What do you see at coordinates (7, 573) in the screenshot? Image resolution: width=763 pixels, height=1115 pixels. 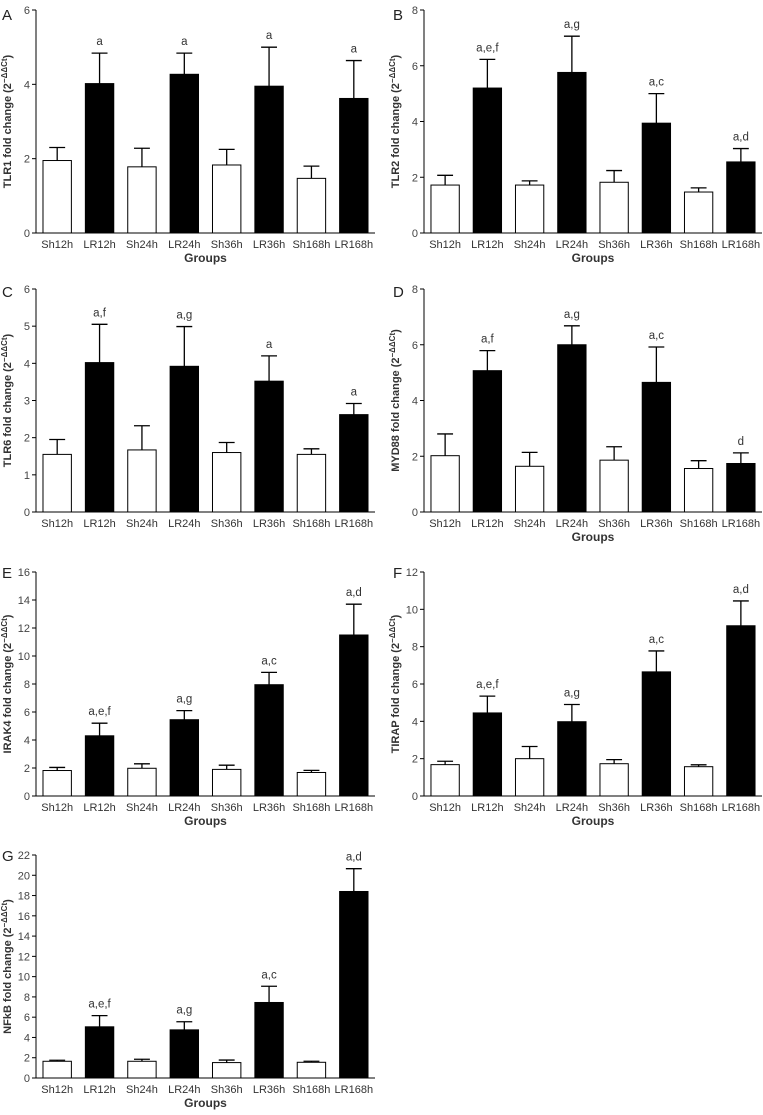 I see `panel-letter: E` at bounding box center [7, 573].